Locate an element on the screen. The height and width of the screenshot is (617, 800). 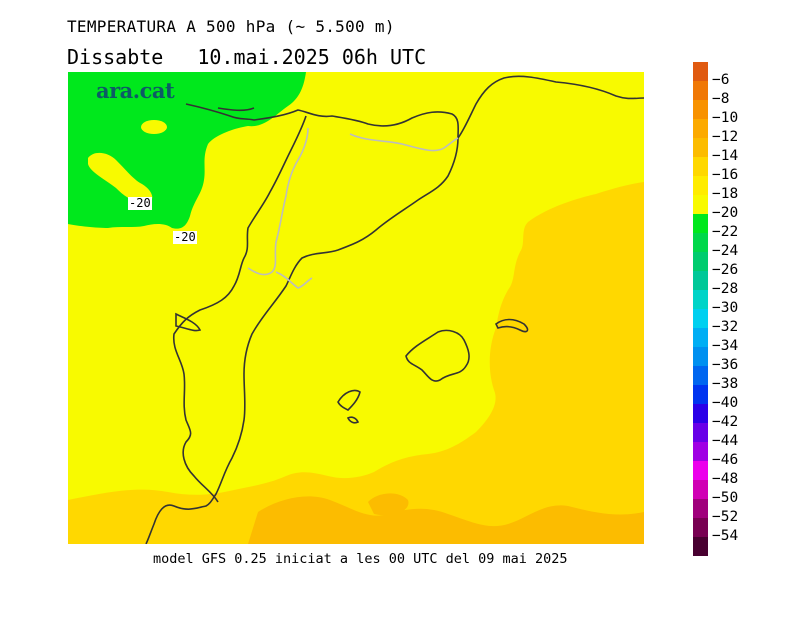
colorbar-tick-label: −6 is located at coordinates (721, 80).